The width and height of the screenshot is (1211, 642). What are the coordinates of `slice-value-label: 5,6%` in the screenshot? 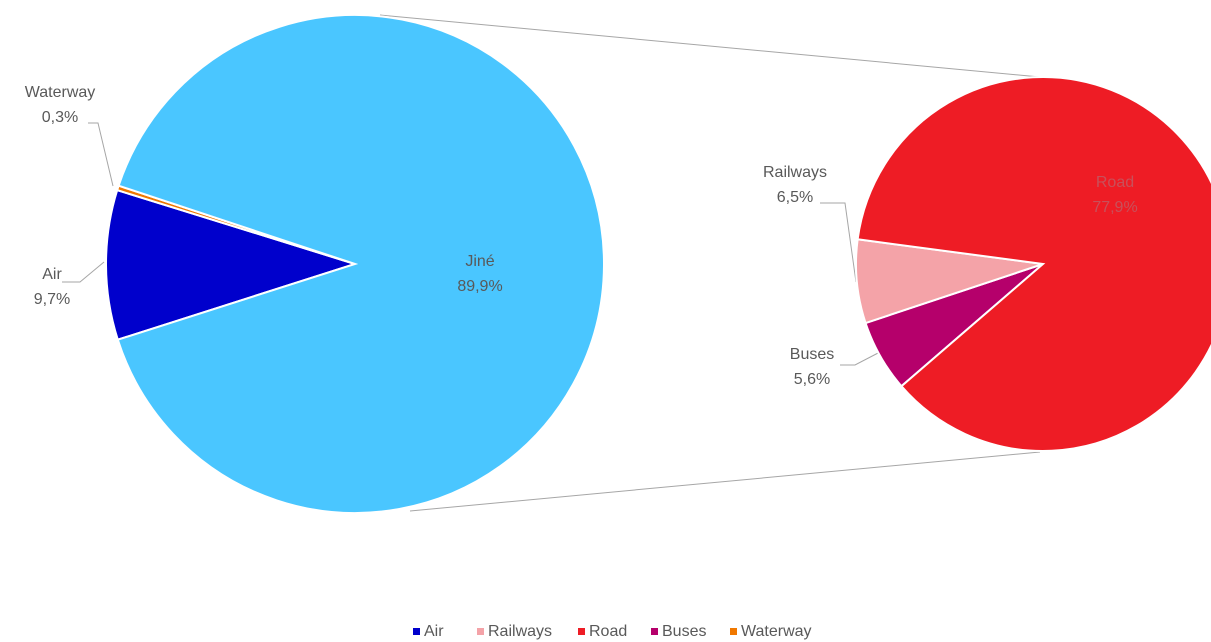 It's located at (812, 379).